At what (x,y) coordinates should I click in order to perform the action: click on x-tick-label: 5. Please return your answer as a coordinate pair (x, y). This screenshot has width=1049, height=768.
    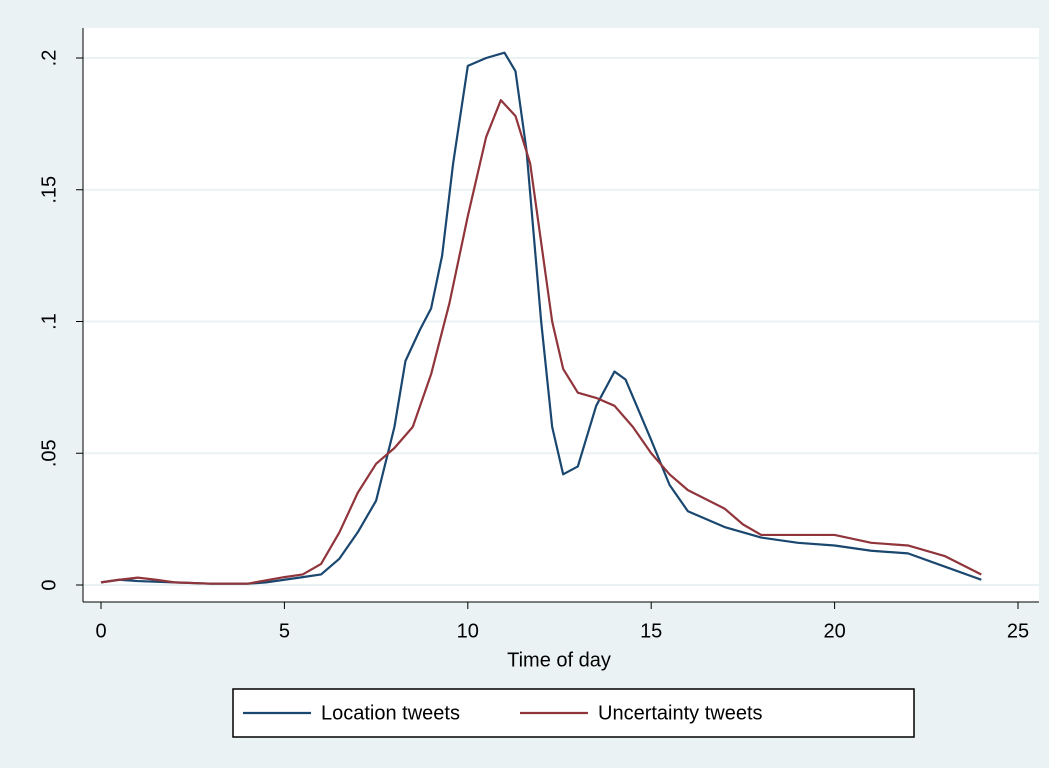
    Looking at the image, I should click on (284, 631).